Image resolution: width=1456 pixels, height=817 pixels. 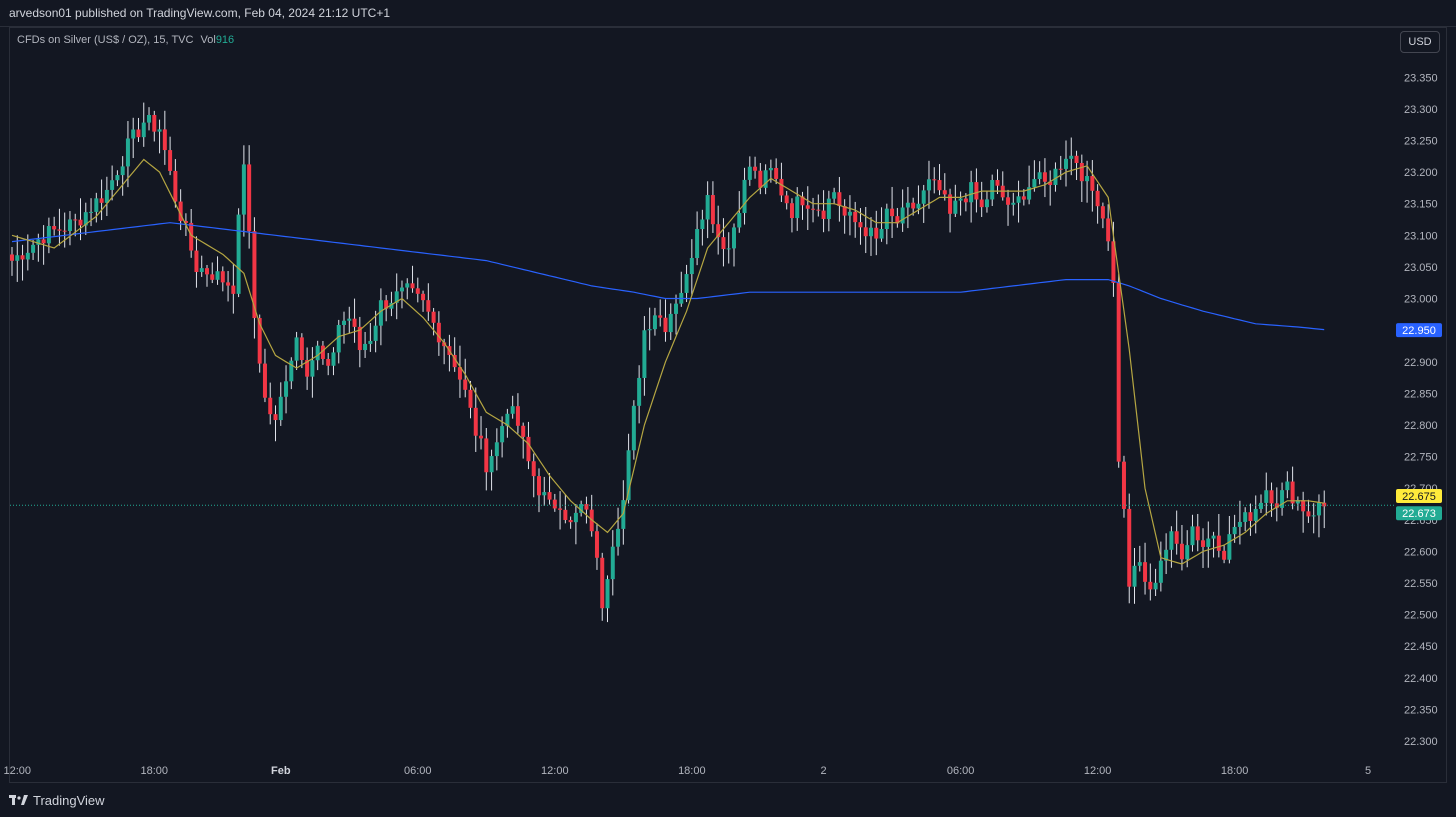 I want to click on currency-button: USD, so click(x=1420, y=42).